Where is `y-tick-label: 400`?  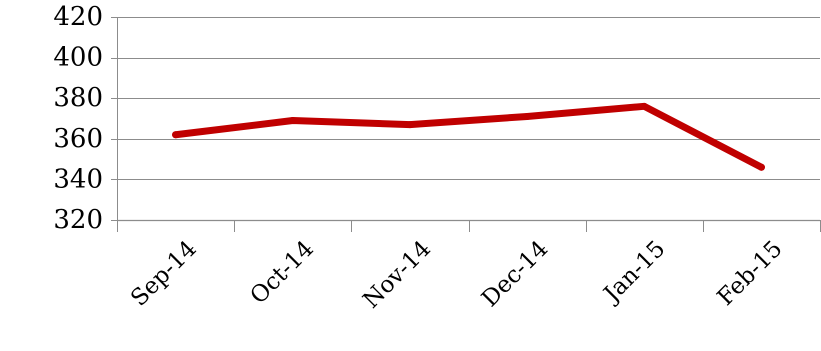 y-tick-label: 400 is located at coordinates (78, 58).